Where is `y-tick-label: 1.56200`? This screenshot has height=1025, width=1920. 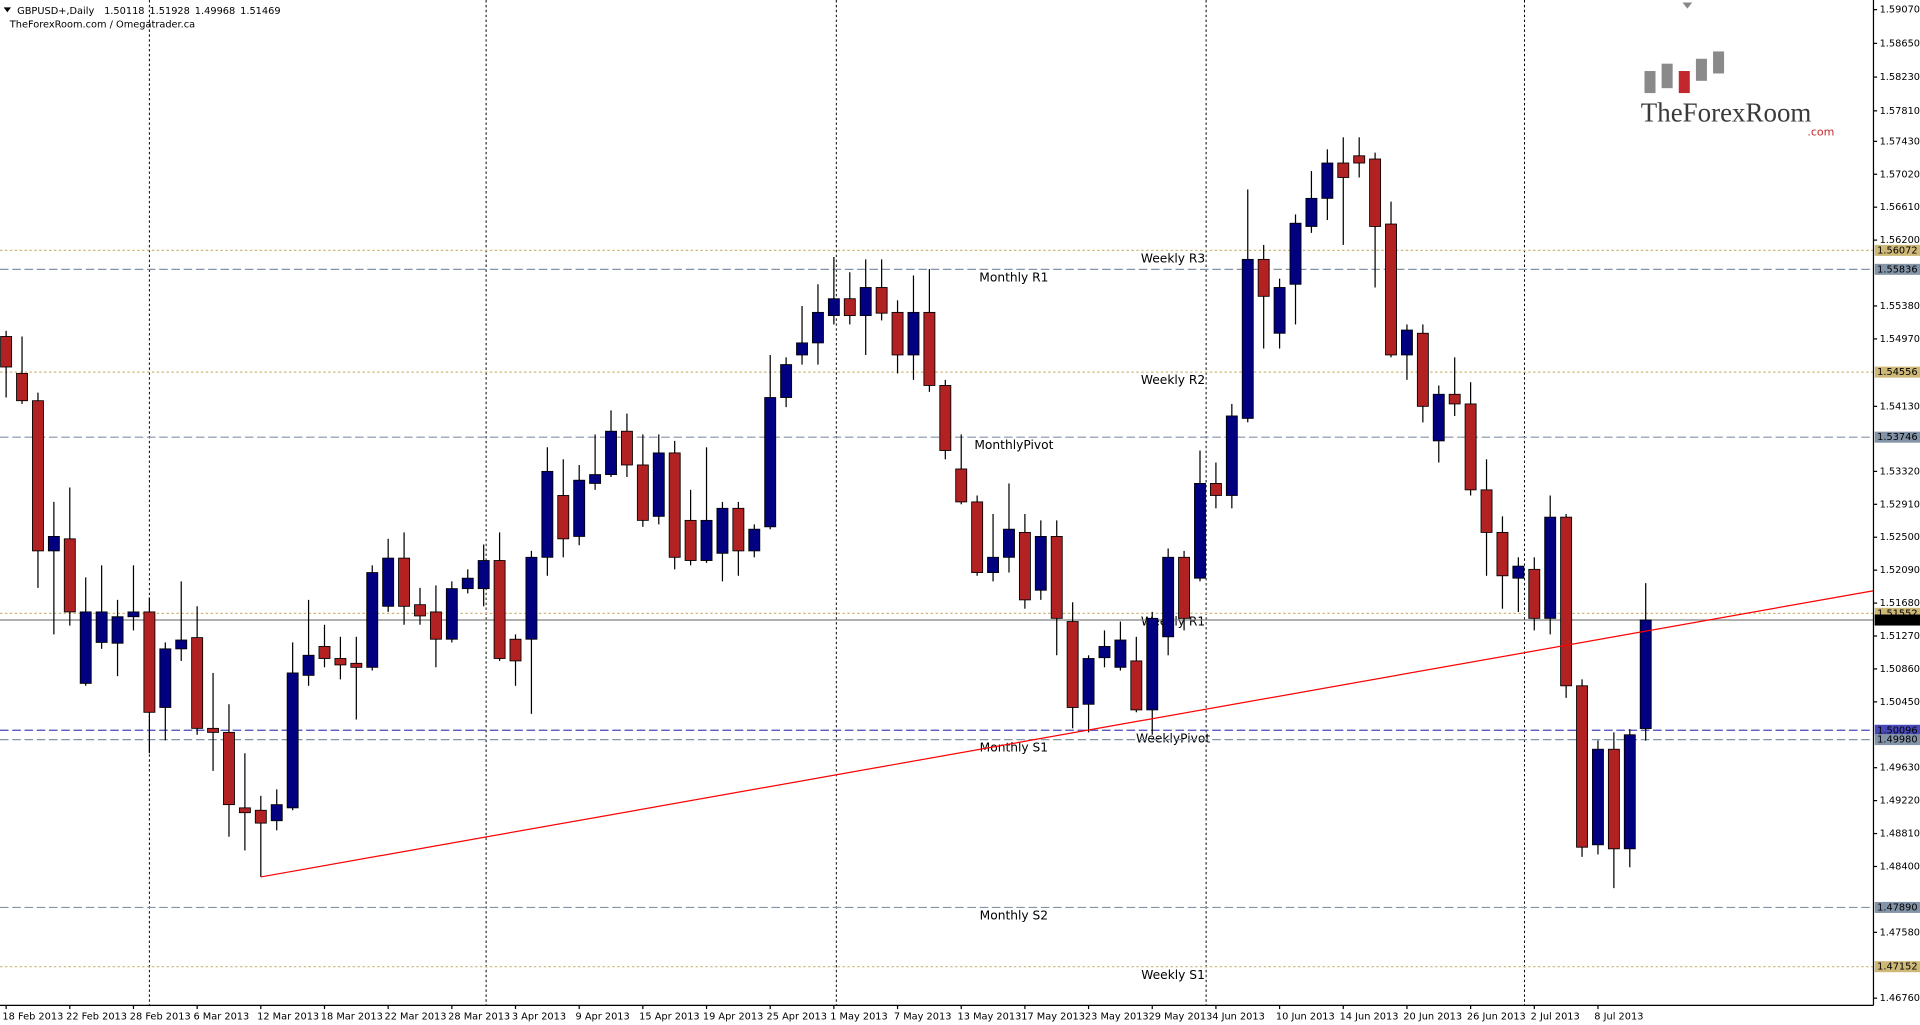 y-tick-label: 1.56200 is located at coordinates (1900, 240).